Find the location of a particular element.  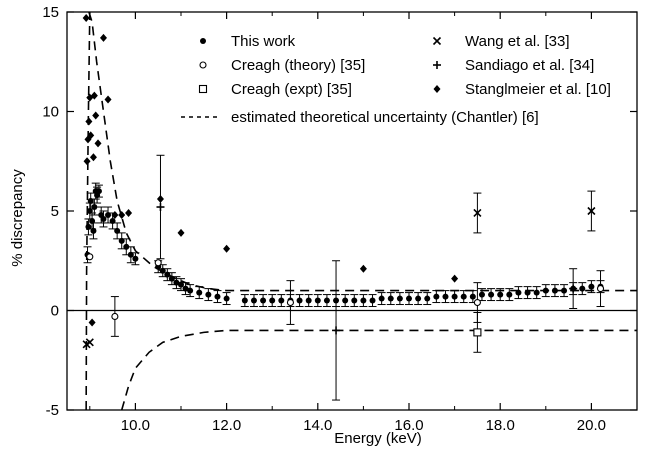

y-tick-label: -5 is located at coordinates (52, 410).